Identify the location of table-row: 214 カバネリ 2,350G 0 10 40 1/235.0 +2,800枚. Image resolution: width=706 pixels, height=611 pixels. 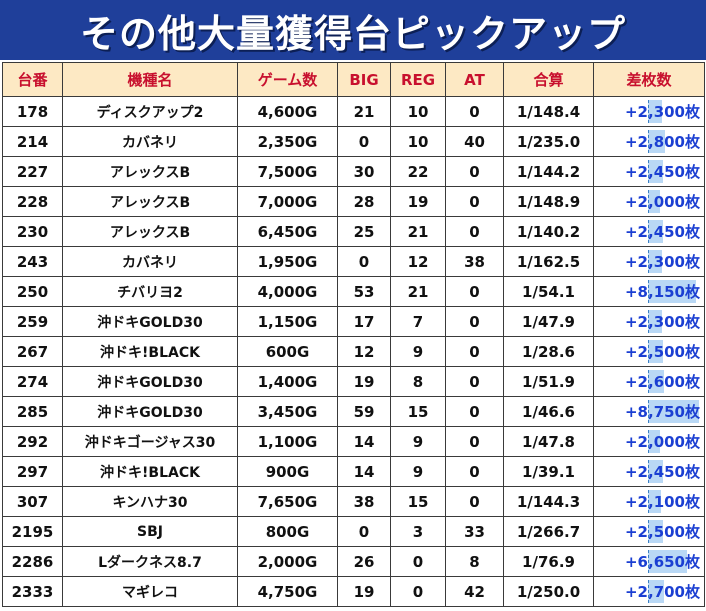
(353, 141).